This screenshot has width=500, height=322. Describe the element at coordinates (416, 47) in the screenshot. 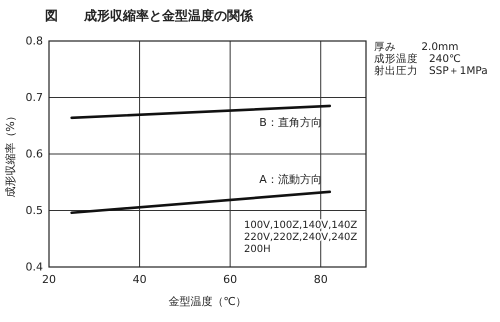

I see `text: 厚み 2.0mm` at that location.